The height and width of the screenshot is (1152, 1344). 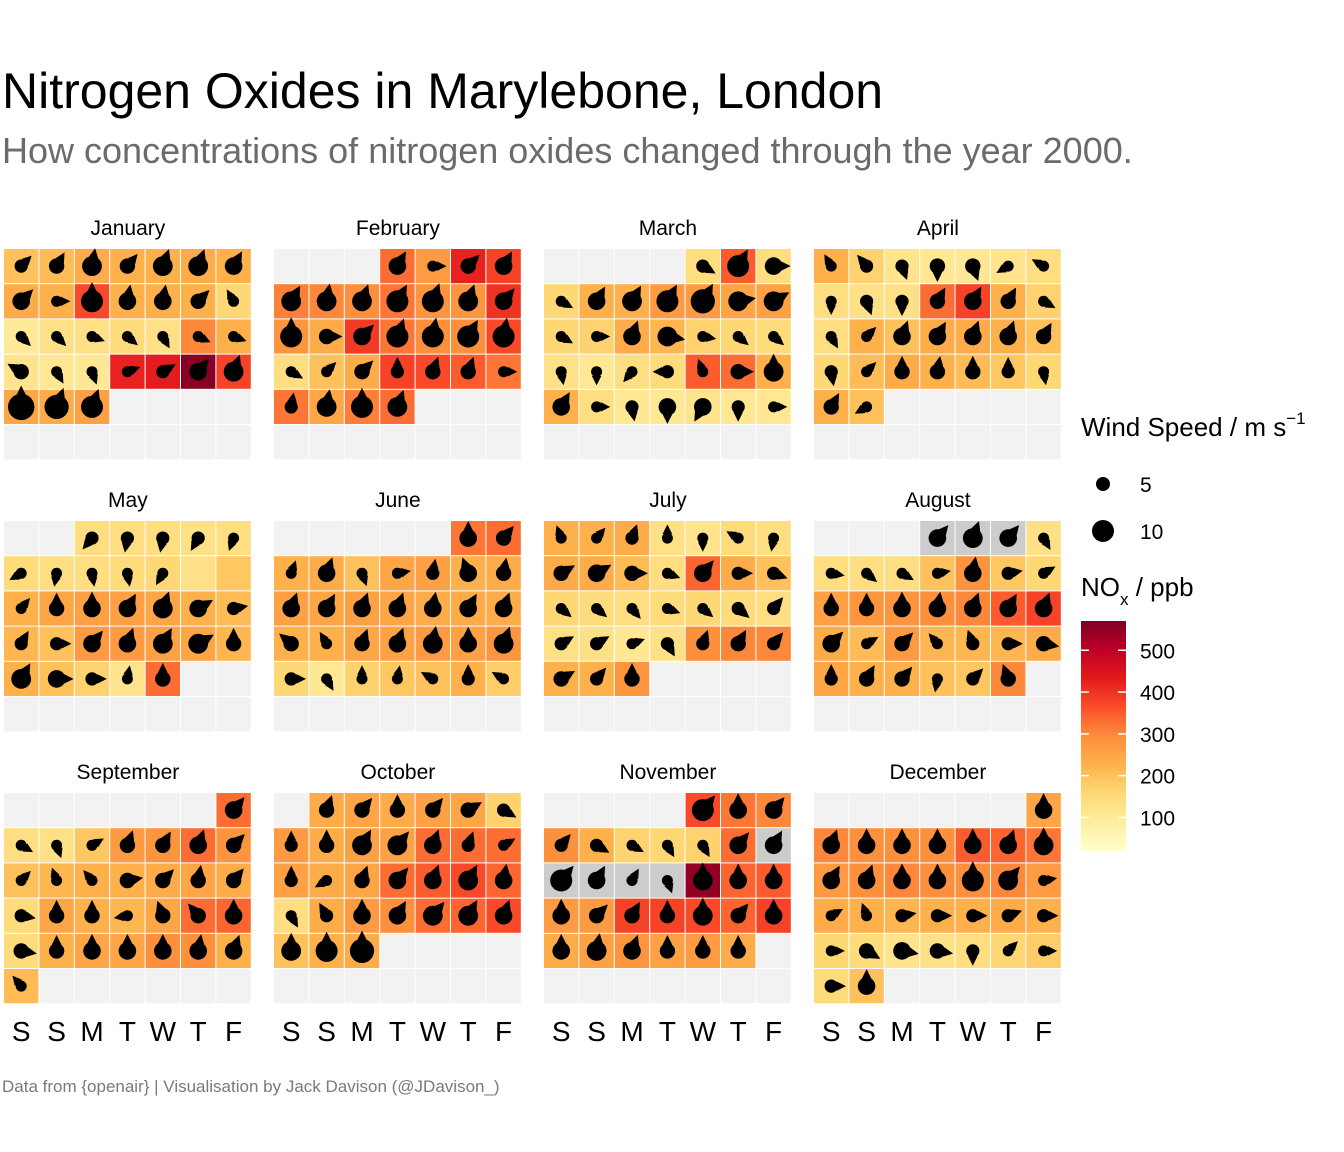 I want to click on nox-legend-title: NOx / ppb, so click(x=1137, y=590).